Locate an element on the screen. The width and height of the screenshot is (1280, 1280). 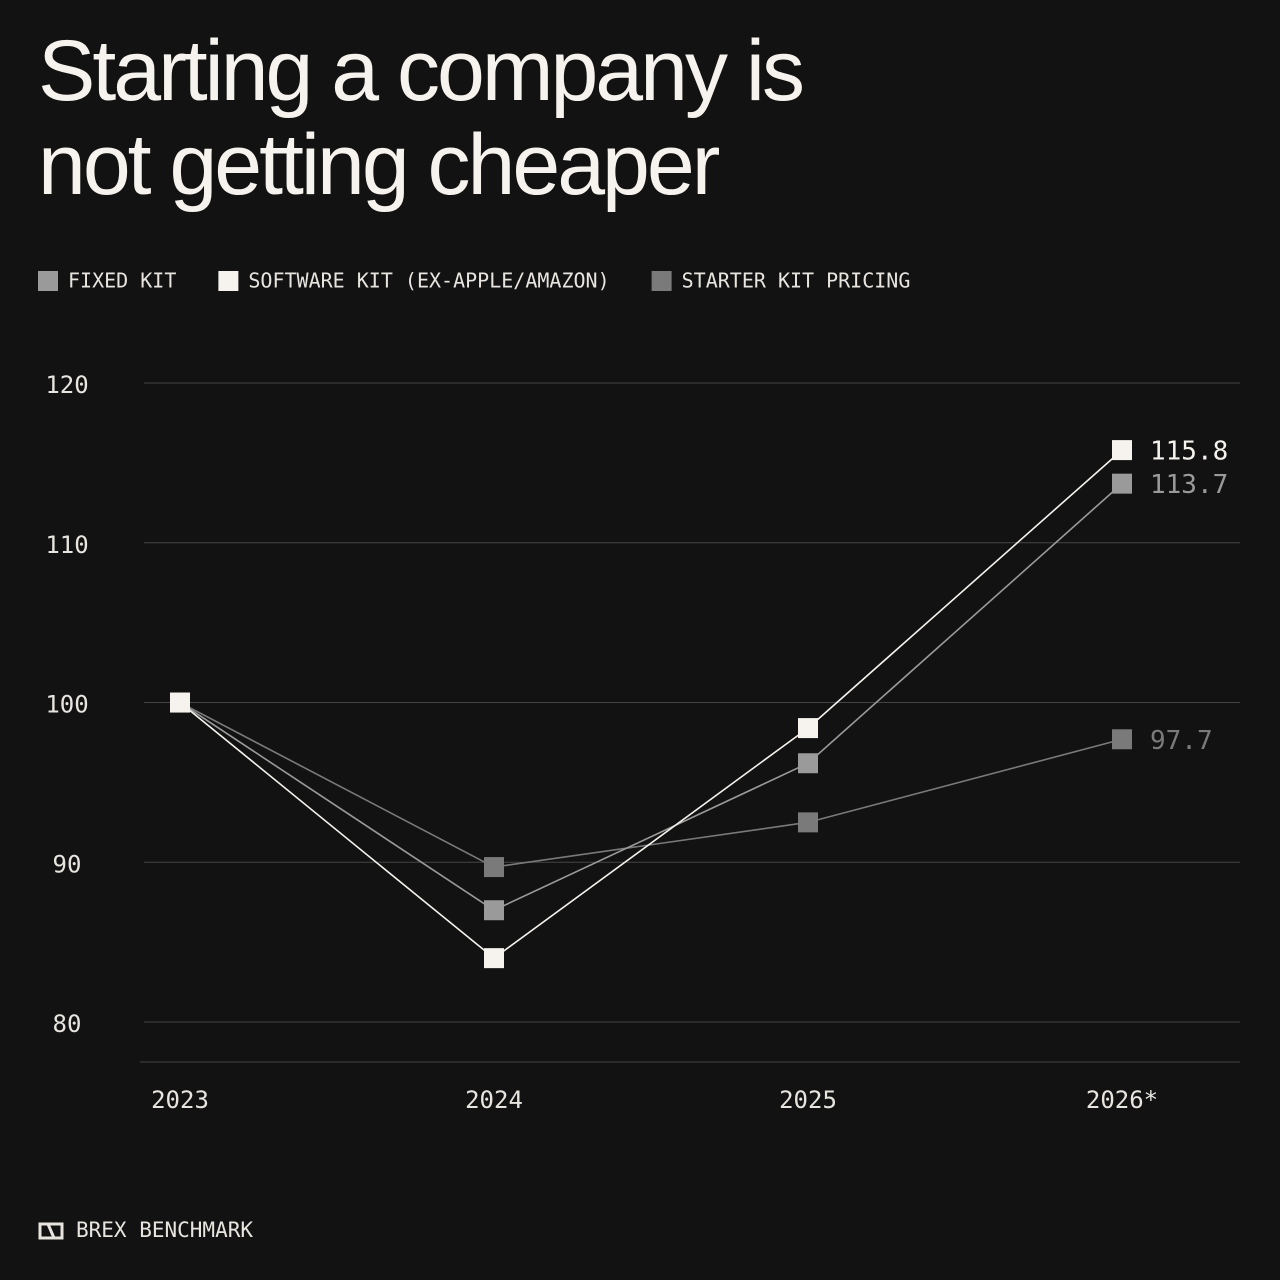
x-tick-label: 2024 is located at coordinates (494, 1100).